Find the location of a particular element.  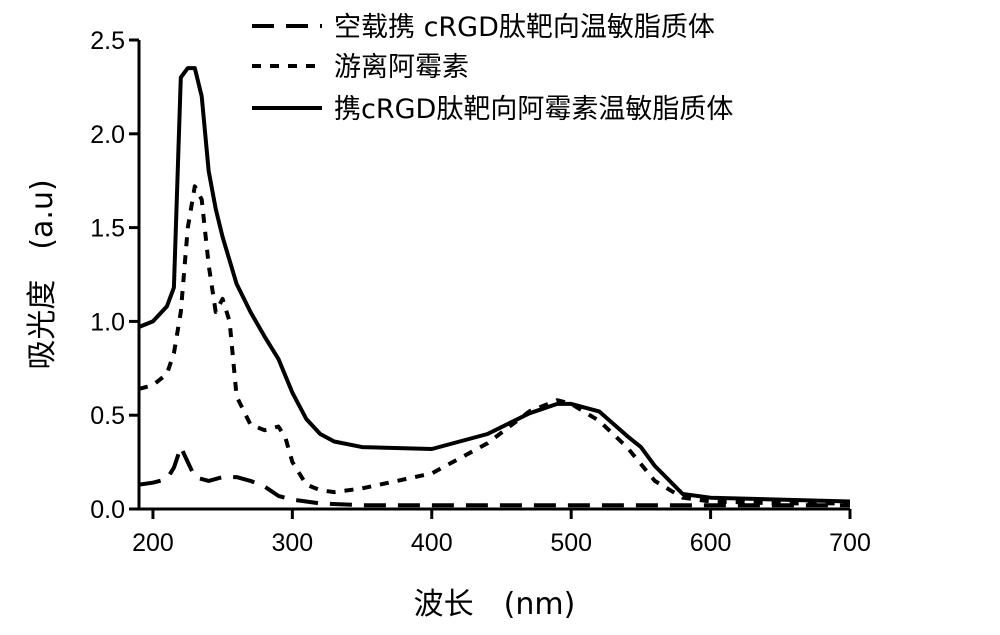

legend-label-2: 游离阿霉素 is located at coordinates (401, 67).